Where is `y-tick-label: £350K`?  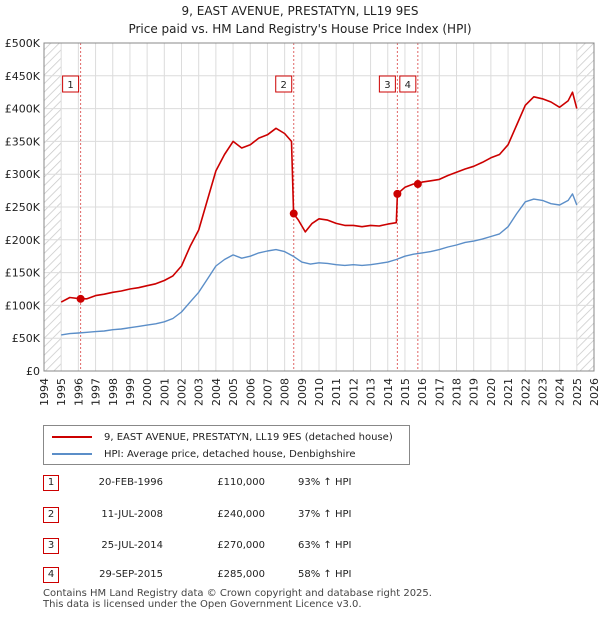 y-tick-label: £350K is located at coordinates (23, 141).